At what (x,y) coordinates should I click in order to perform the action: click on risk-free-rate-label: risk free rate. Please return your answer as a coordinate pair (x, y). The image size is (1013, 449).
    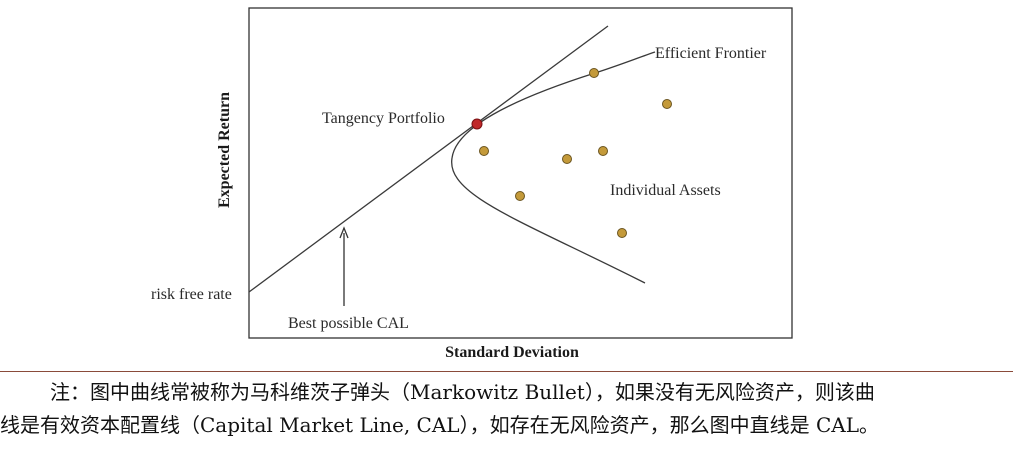
    Looking at the image, I should click on (191, 294).